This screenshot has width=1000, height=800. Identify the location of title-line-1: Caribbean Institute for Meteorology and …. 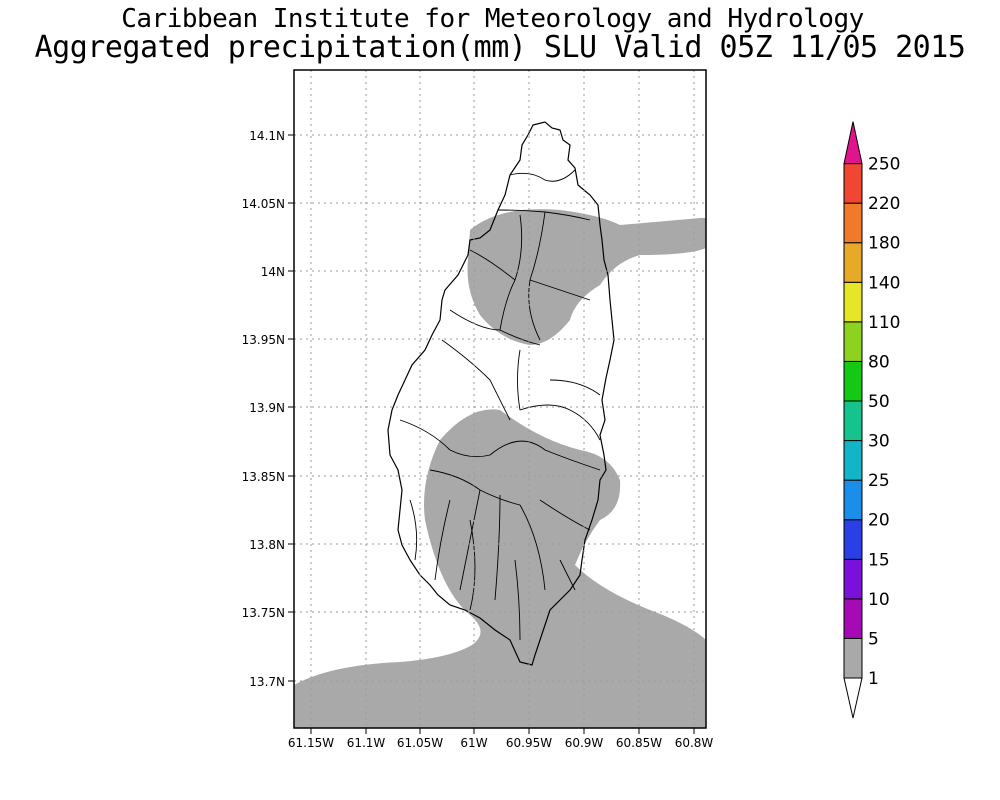
(492, 19).